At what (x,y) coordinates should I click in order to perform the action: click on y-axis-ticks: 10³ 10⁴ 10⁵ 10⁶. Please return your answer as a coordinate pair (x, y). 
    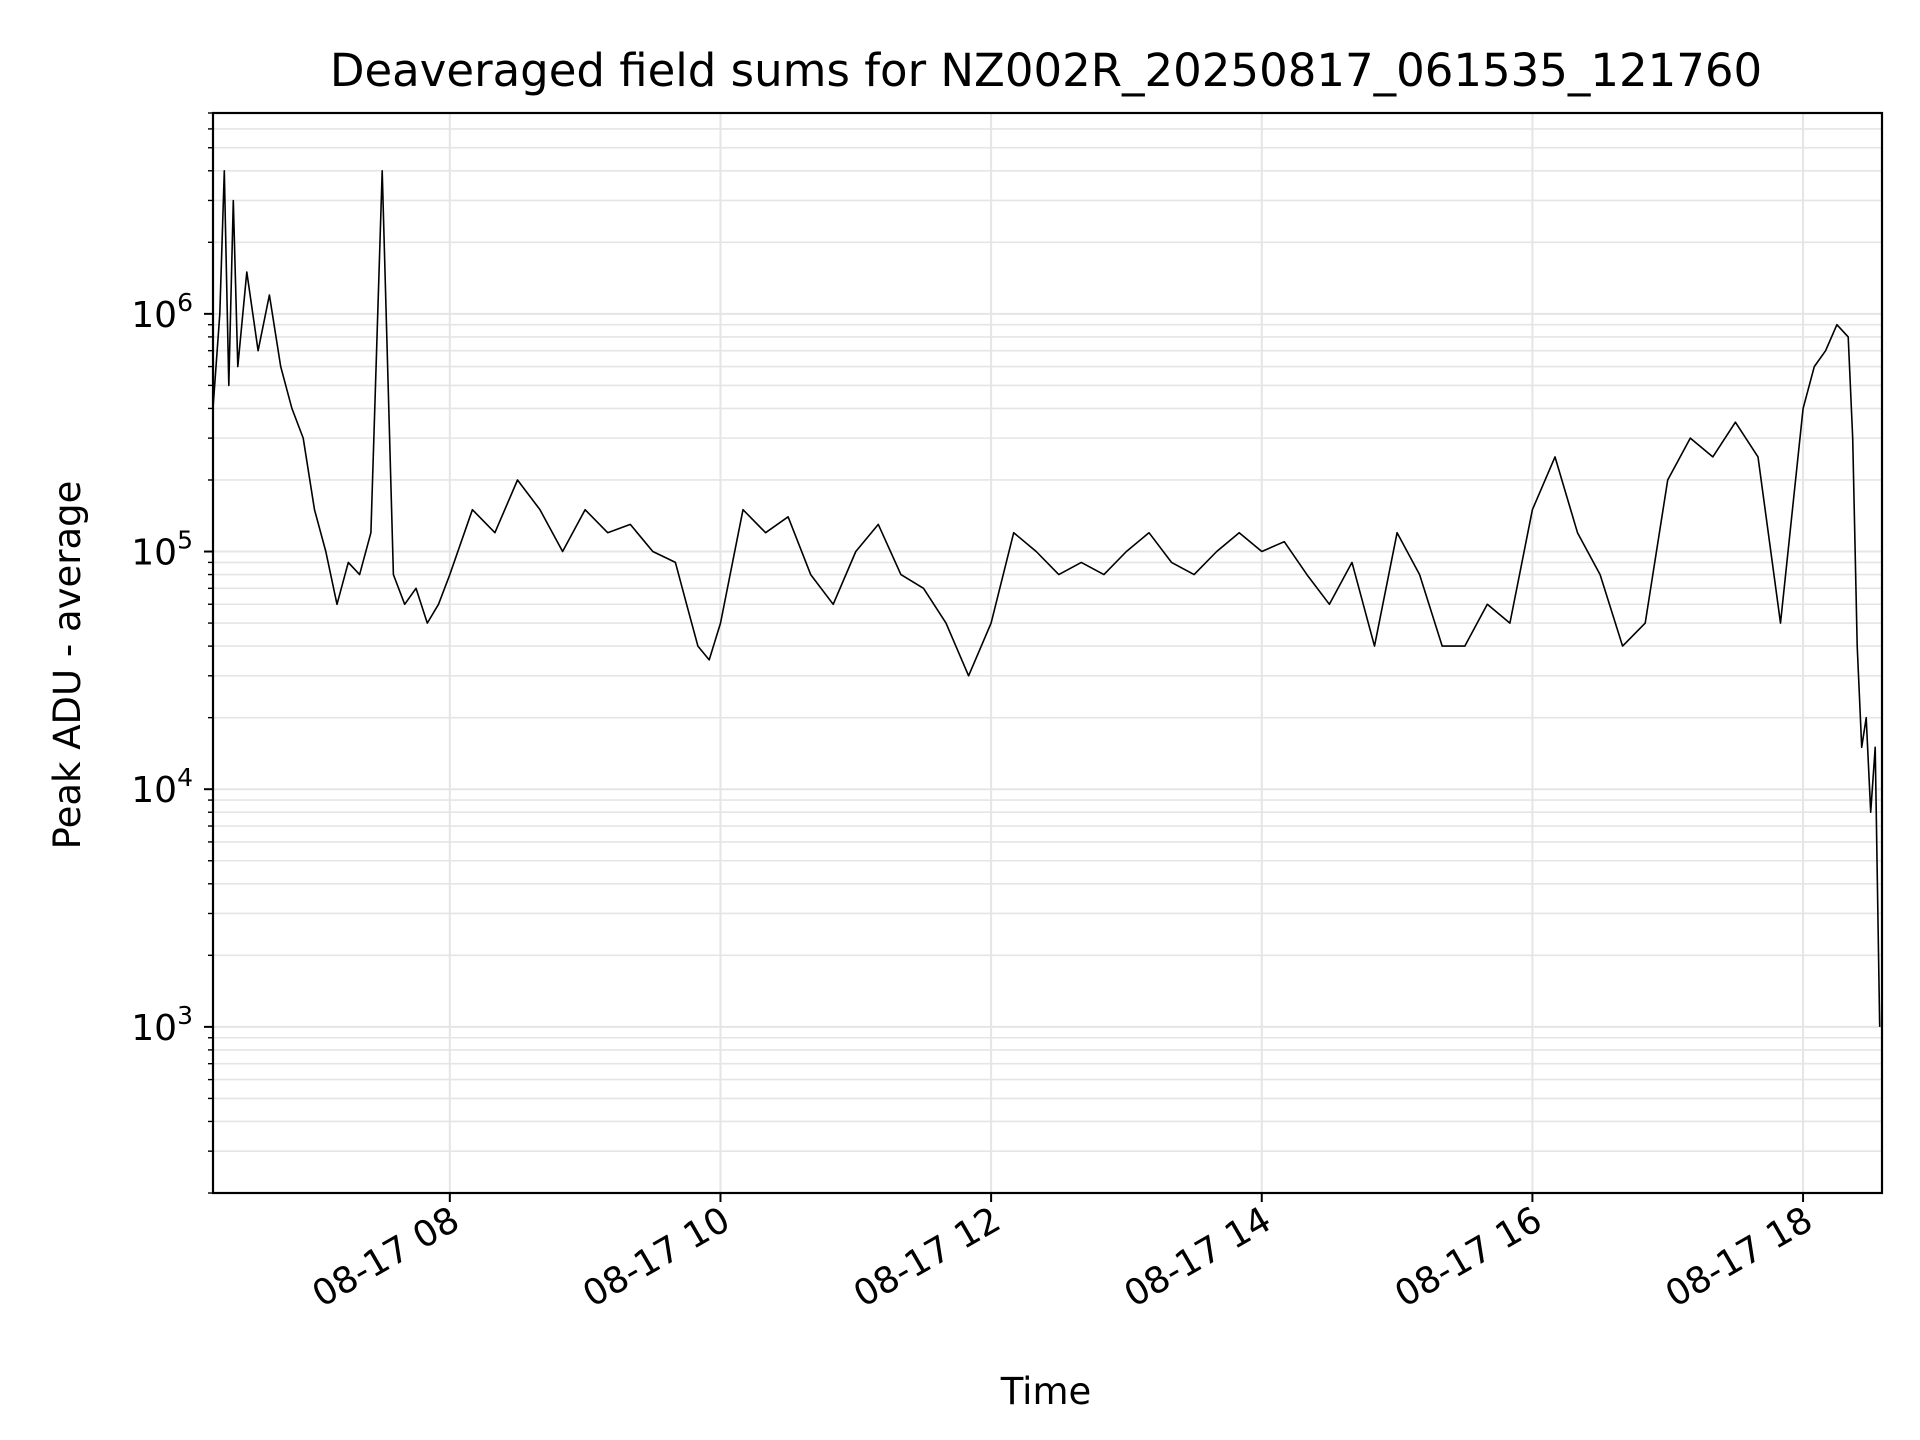
    Looking at the image, I should click on (172, 653).